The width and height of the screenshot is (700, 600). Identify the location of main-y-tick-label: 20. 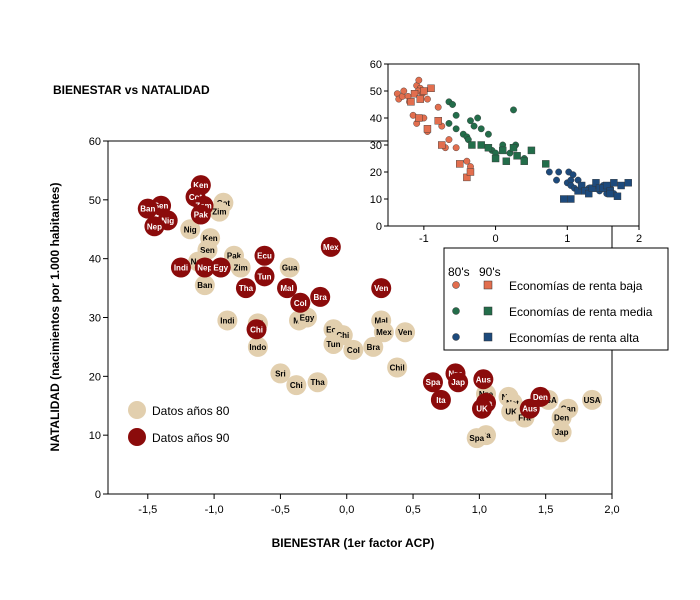
(95, 377).